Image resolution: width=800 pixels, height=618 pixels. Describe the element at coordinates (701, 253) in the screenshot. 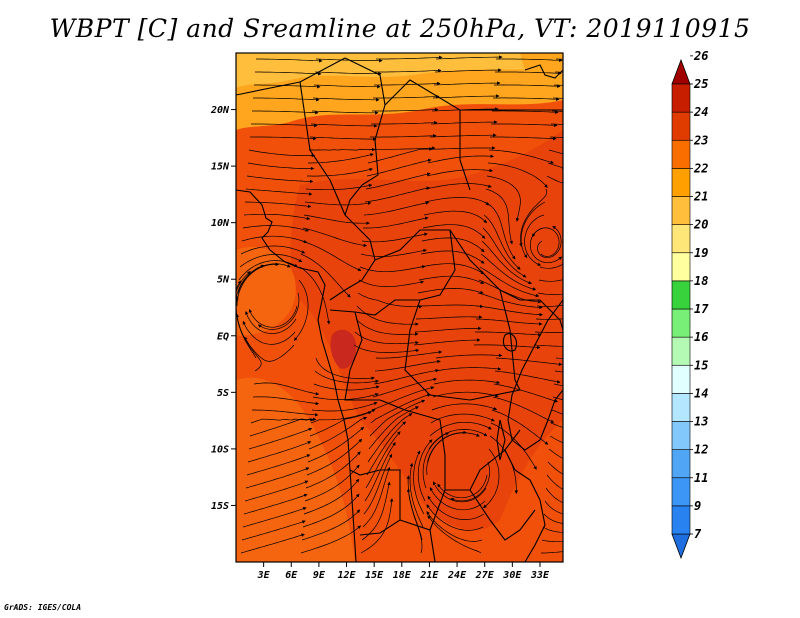

I see `colorbar-label: 19` at that location.